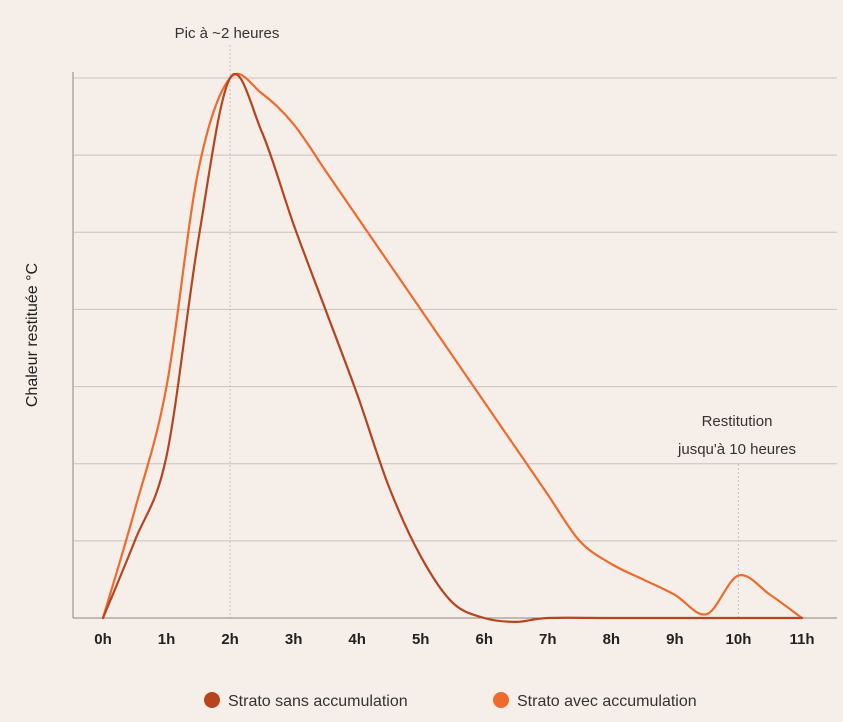 Image resolution: width=843 pixels, height=722 pixels. I want to click on x-tick-label: 2h, so click(230, 639).